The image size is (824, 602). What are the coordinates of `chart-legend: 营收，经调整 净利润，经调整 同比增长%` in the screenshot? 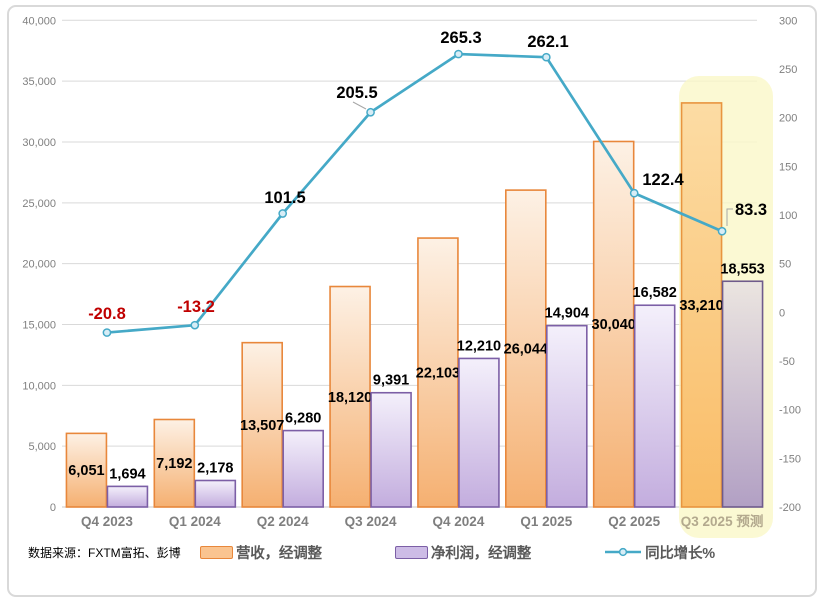 It's located at (457, 552).